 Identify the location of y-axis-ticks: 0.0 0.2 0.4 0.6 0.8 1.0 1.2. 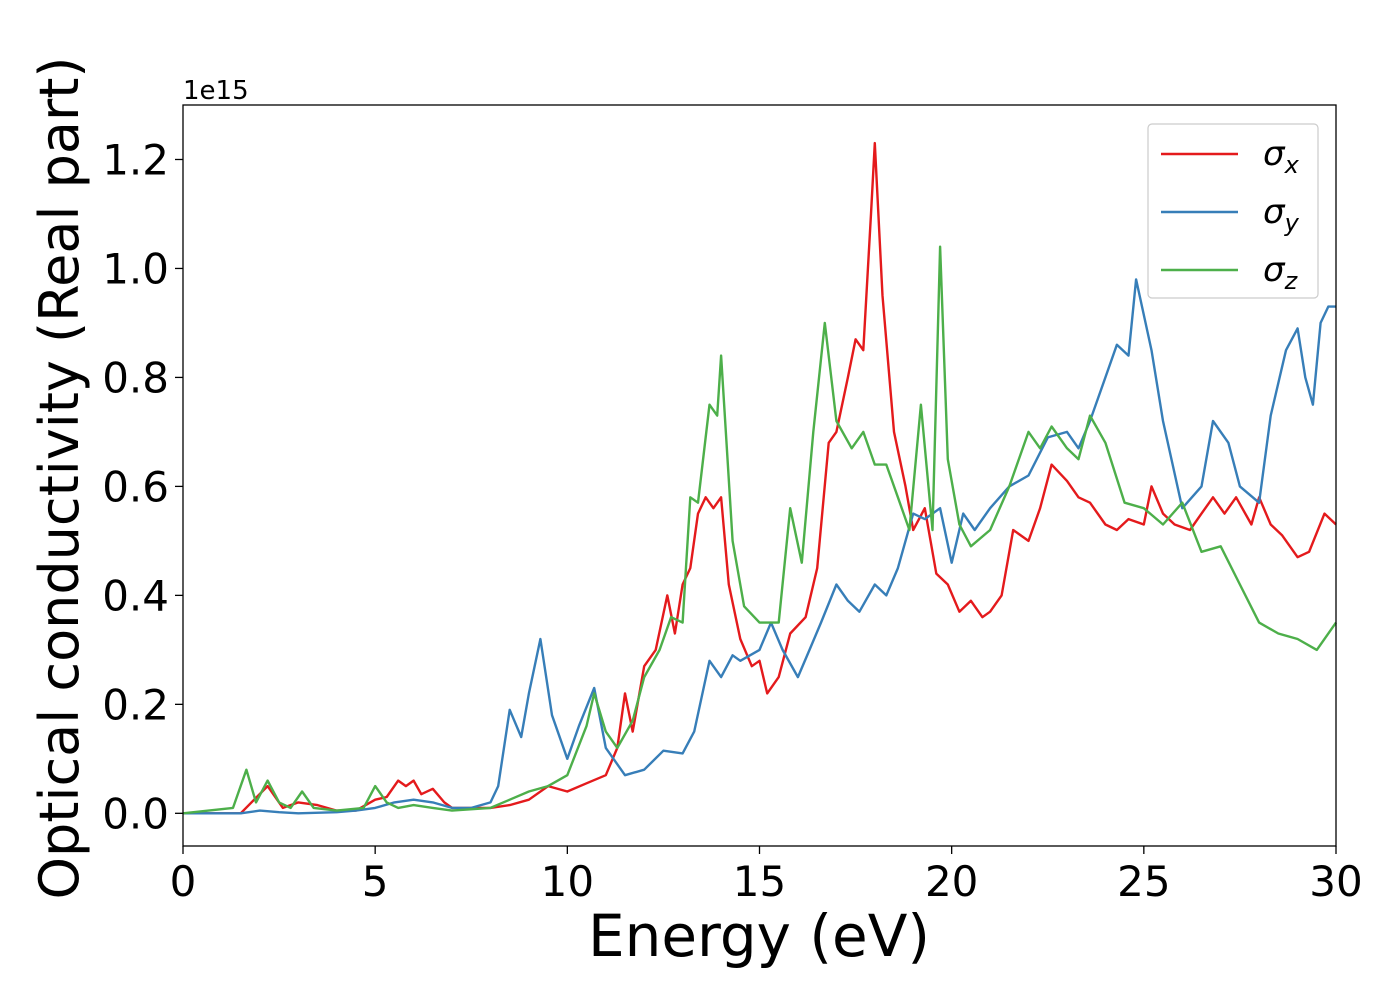
(142, 486).